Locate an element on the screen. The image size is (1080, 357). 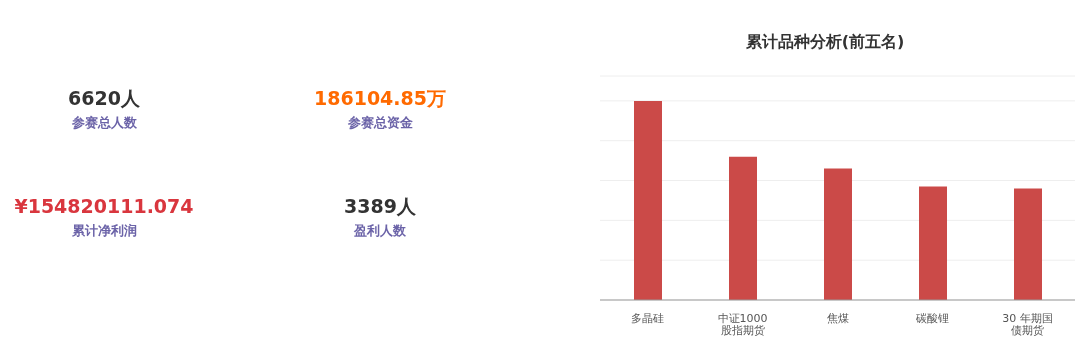
text: ¥154820111.074 is located at coordinates (104, 206).